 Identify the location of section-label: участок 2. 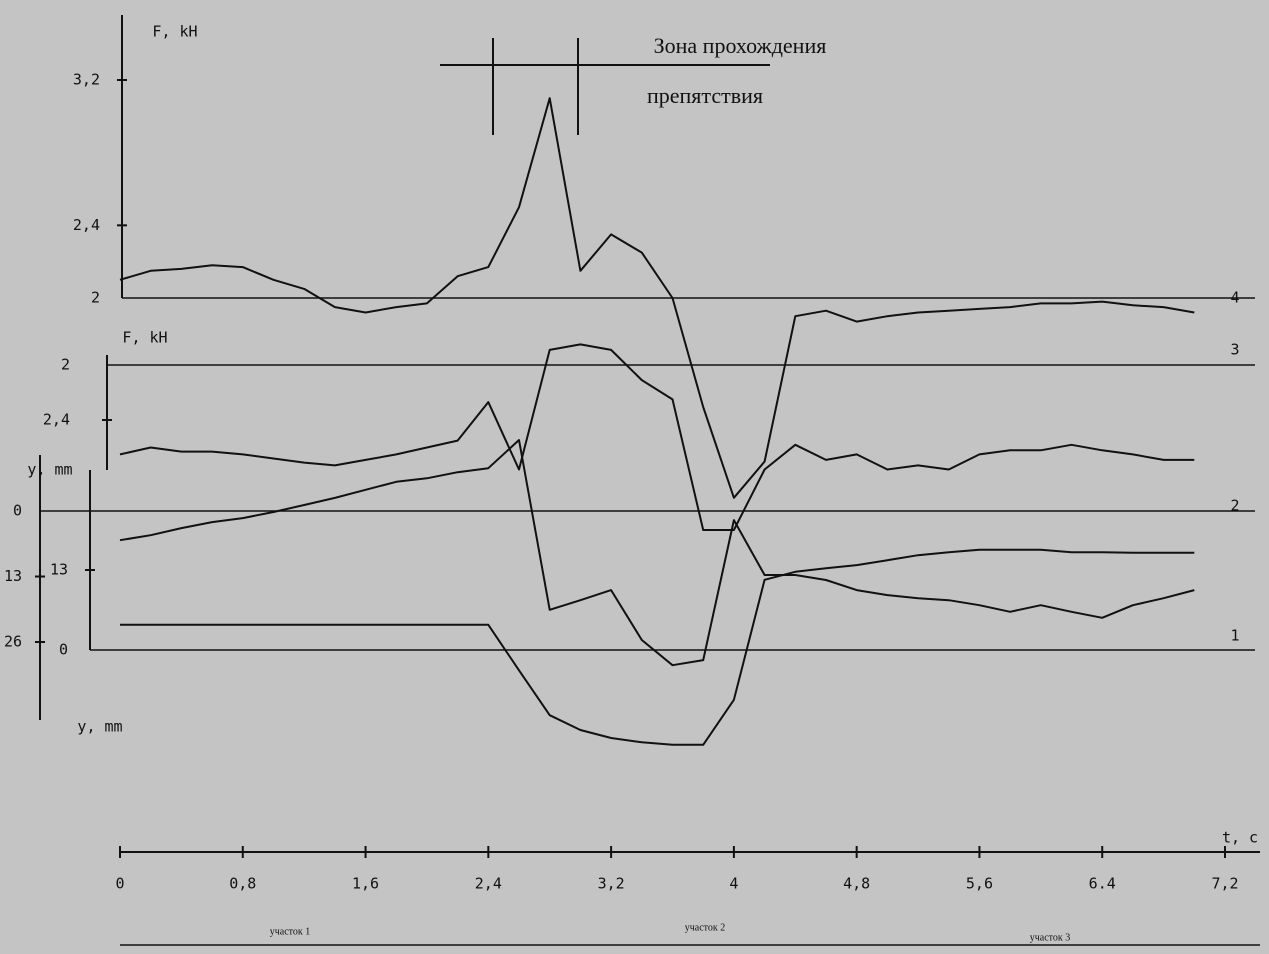
(705, 927).